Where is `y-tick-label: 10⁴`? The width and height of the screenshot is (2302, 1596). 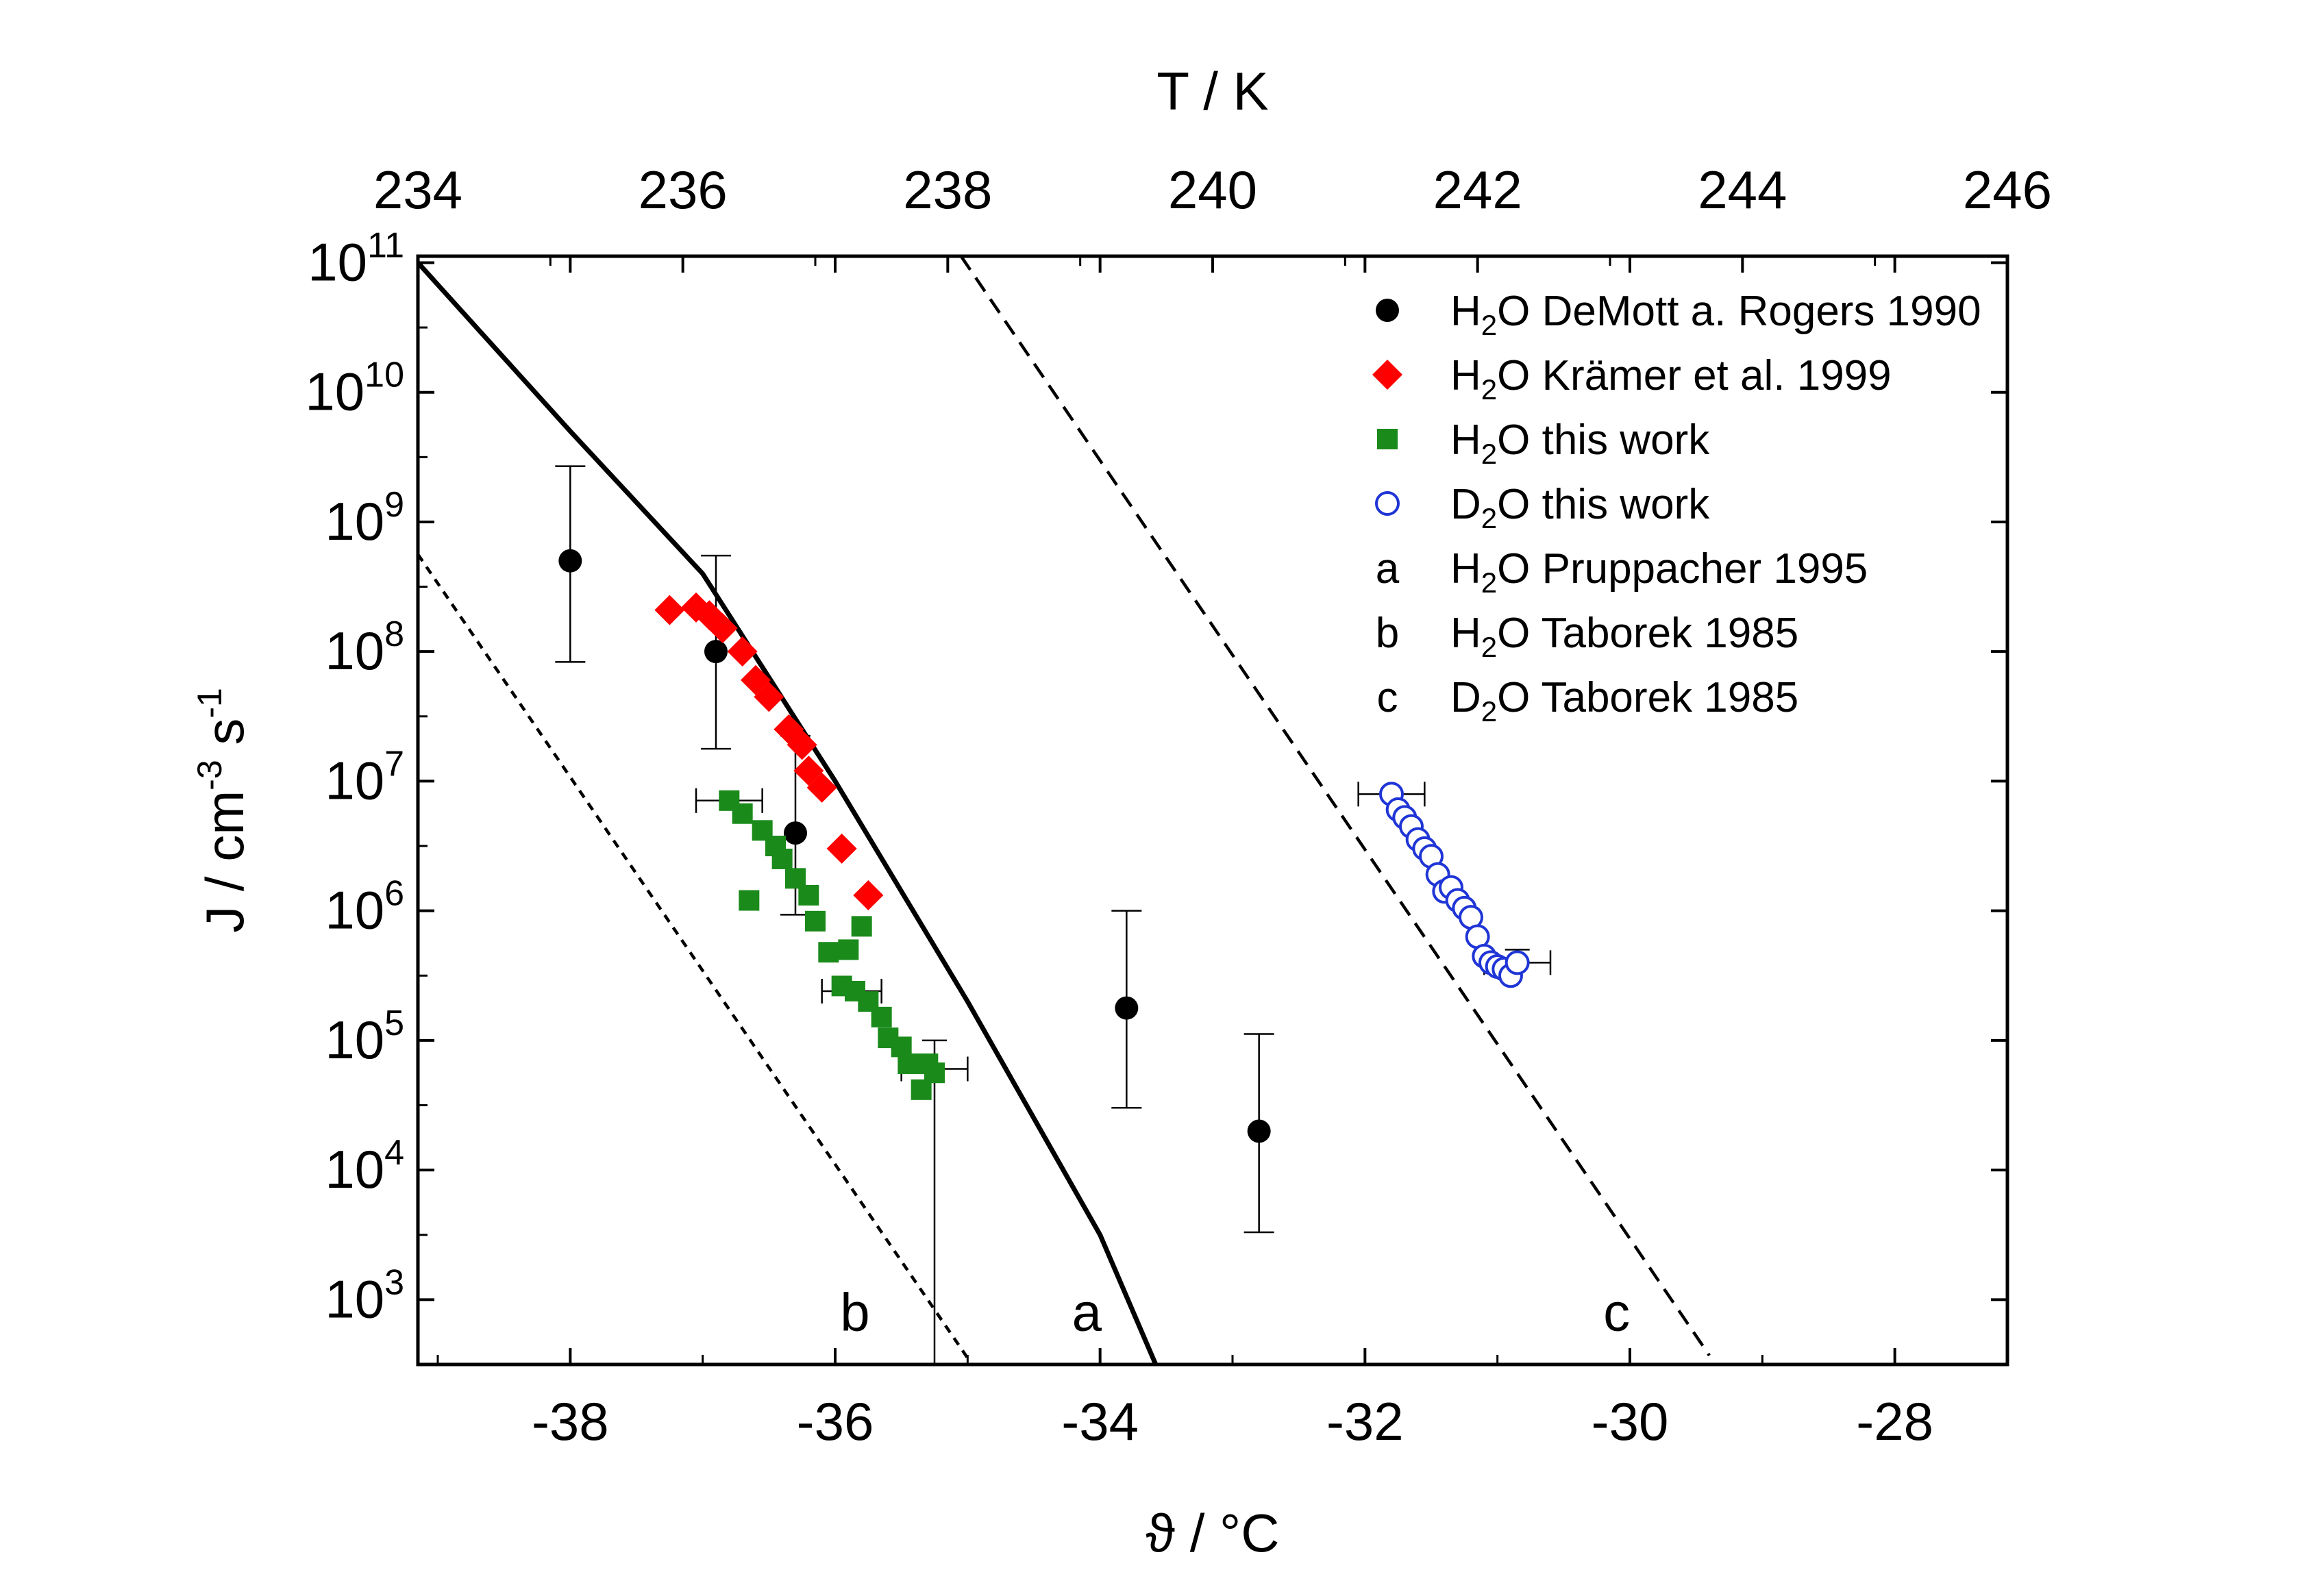 y-tick-label: 10⁴ is located at coordinates (364, 1166).